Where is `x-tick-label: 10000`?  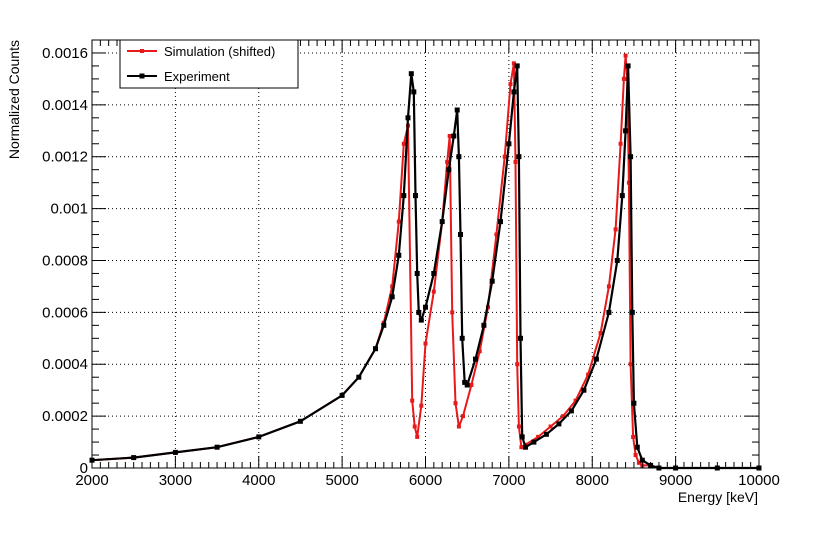
x-tick-label: 10000 is located at coordinates (759, 480).